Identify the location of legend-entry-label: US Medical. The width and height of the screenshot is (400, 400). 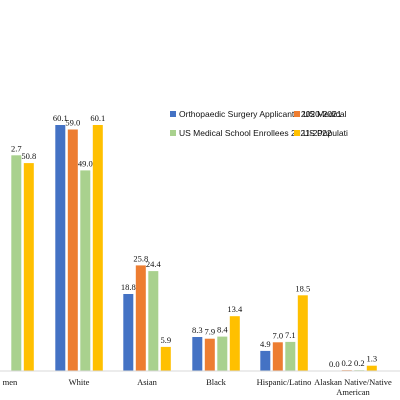
(325, 114).